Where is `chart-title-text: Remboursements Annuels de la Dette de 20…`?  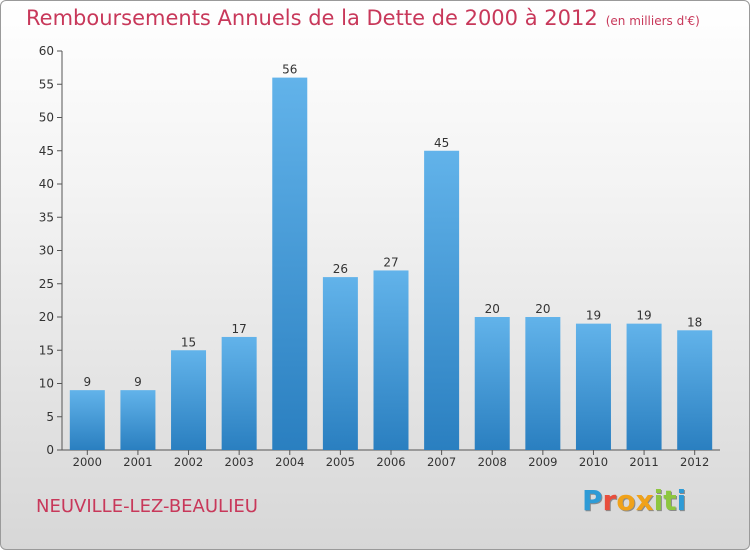
chart-title-text: Remboursements Annuels de la Dette de 20… is located at coordinates (312, 18).